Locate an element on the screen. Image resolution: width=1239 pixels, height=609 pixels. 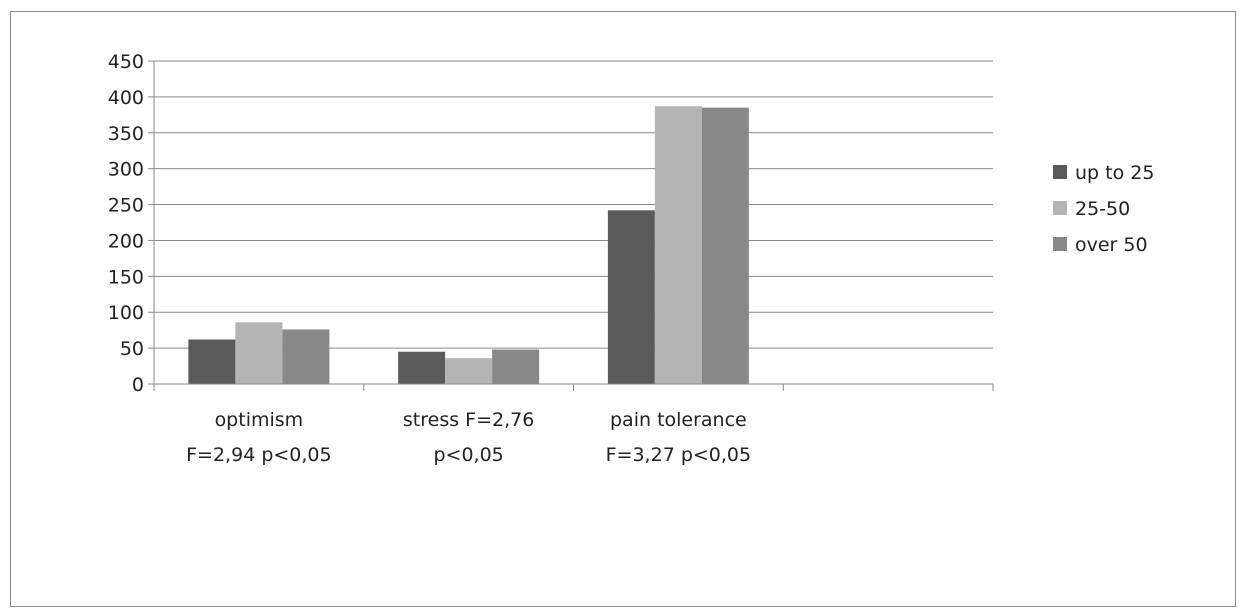
category-label: pain tolerance is located at coordinates (678, 420).